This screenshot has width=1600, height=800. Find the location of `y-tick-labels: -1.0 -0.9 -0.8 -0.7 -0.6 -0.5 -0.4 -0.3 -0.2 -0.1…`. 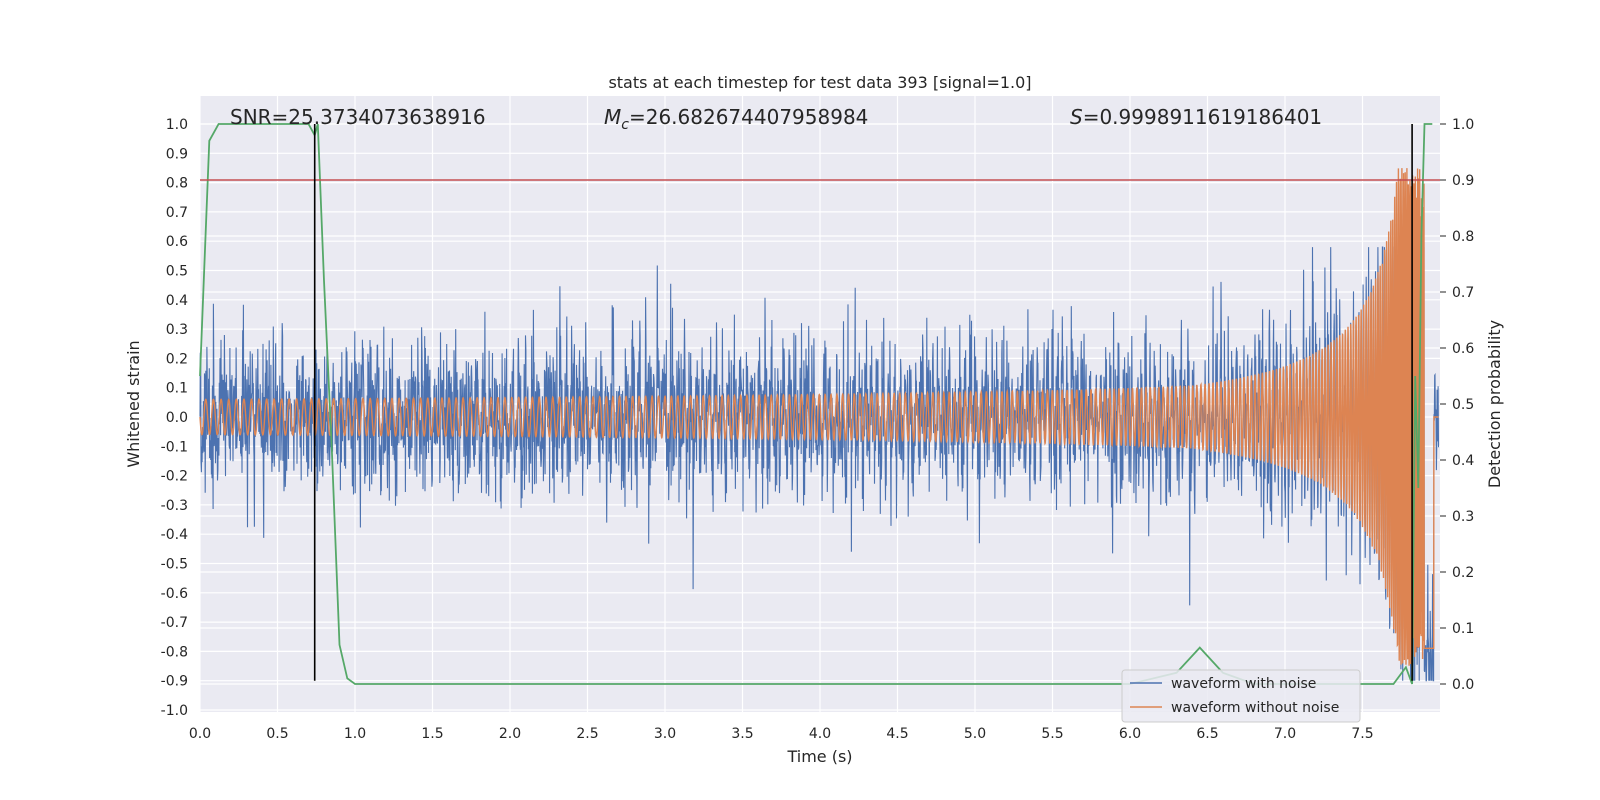

y-tick-labels: -1.0 -0.9 -0.8 -0.7 -0.6 -0.5 -0.4 -0.3 -0.2 -0.1… is located at coordinates (174, 418).